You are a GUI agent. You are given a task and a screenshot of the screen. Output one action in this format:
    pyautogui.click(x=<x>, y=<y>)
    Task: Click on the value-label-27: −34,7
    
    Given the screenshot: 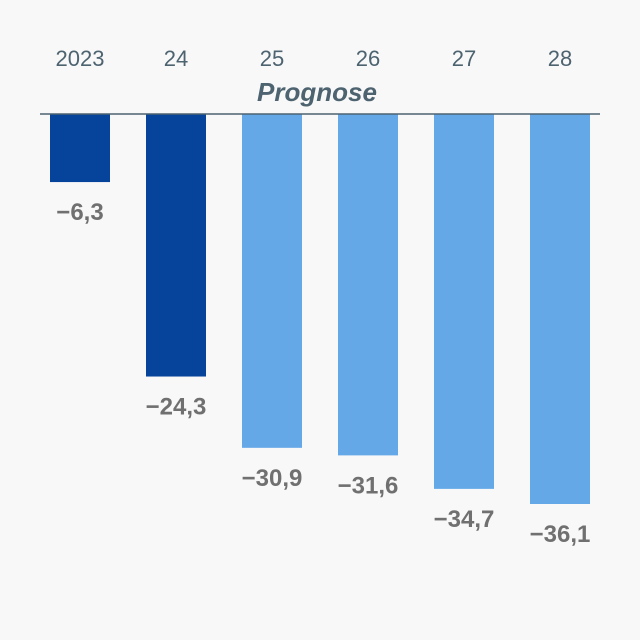 What is the action you would take?
    pyautogui.click(x=464, y=519)
    